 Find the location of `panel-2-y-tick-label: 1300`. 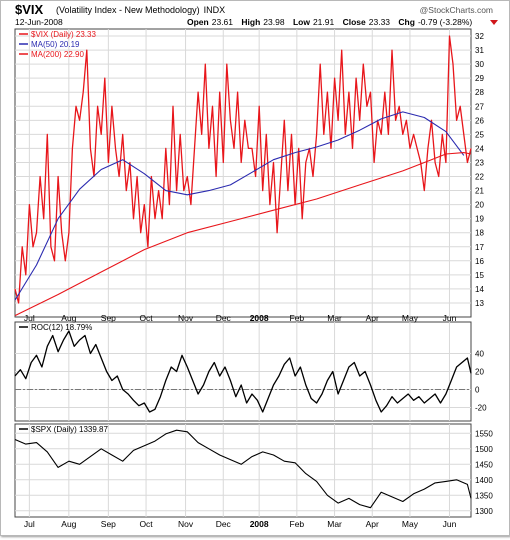

panel-2-y-tick-label: 1300 is located at coordinates (484, 511).